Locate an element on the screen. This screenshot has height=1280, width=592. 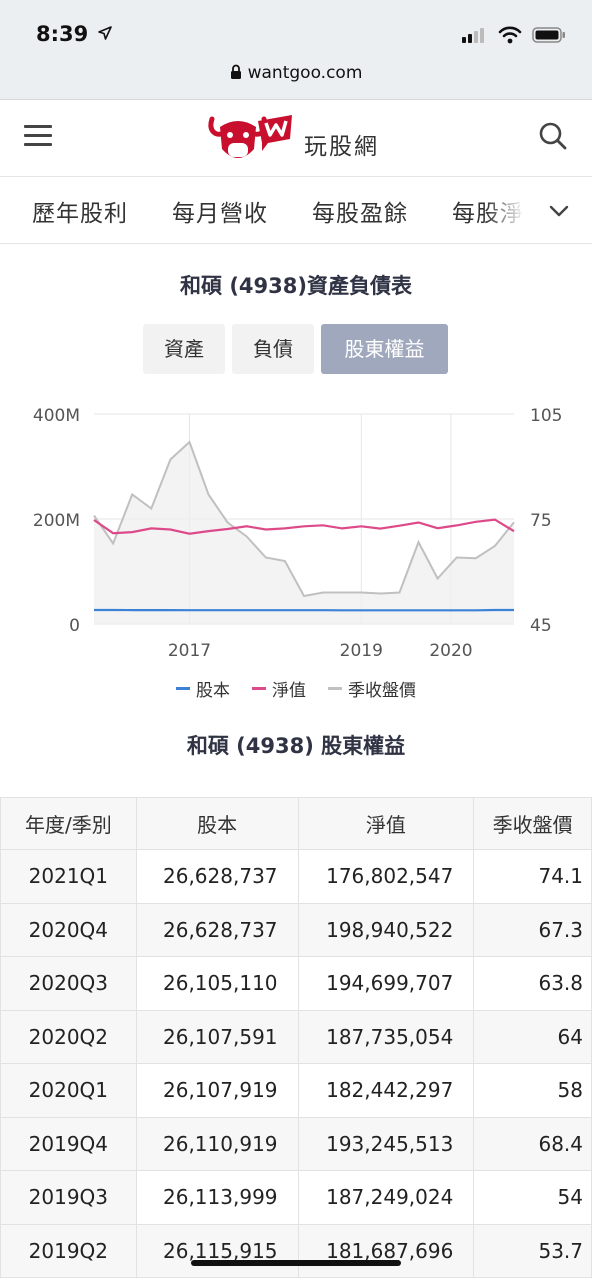
tab-monthly-revenue: 每月營收 is located at coordinates (220, 214).